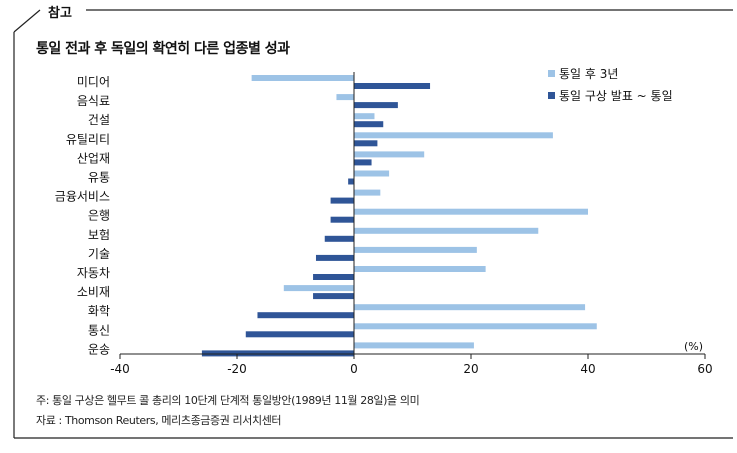 Image resolution: width=737 pixels, height=453 pixels. What do you see at coordinates (99, 311) in the screenshot?
I see `category-label: 화학` at bounding box center [99, 311].